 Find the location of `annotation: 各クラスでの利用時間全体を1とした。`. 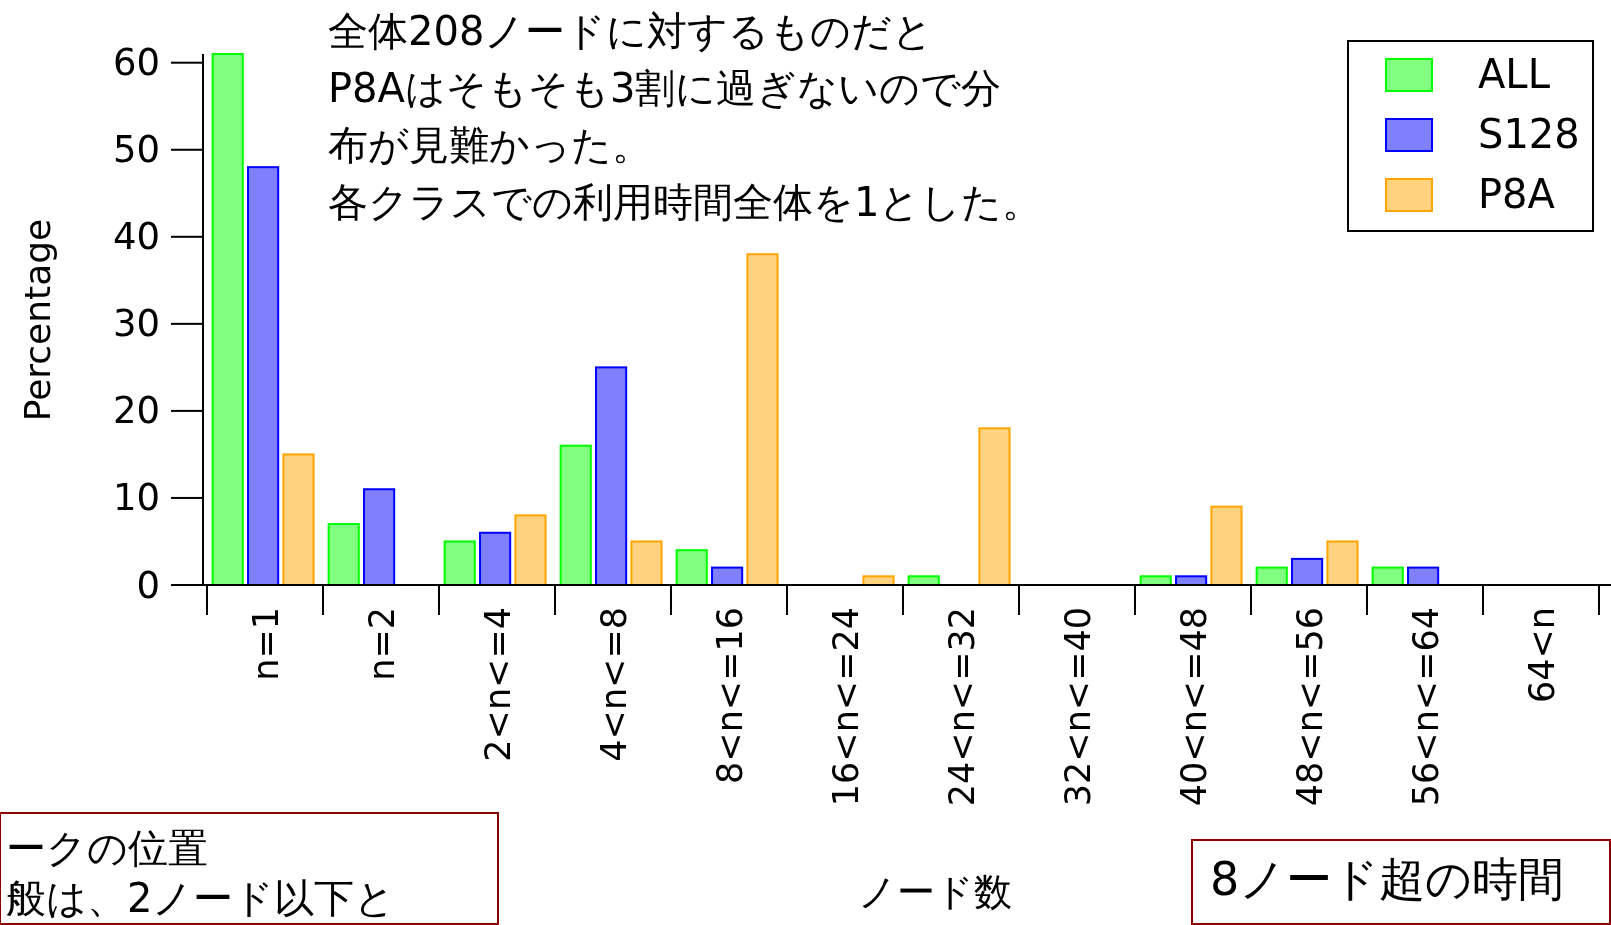

annotation: 各クラスでの利用時間全体を1とした。 is located at coordinates (685, 202).